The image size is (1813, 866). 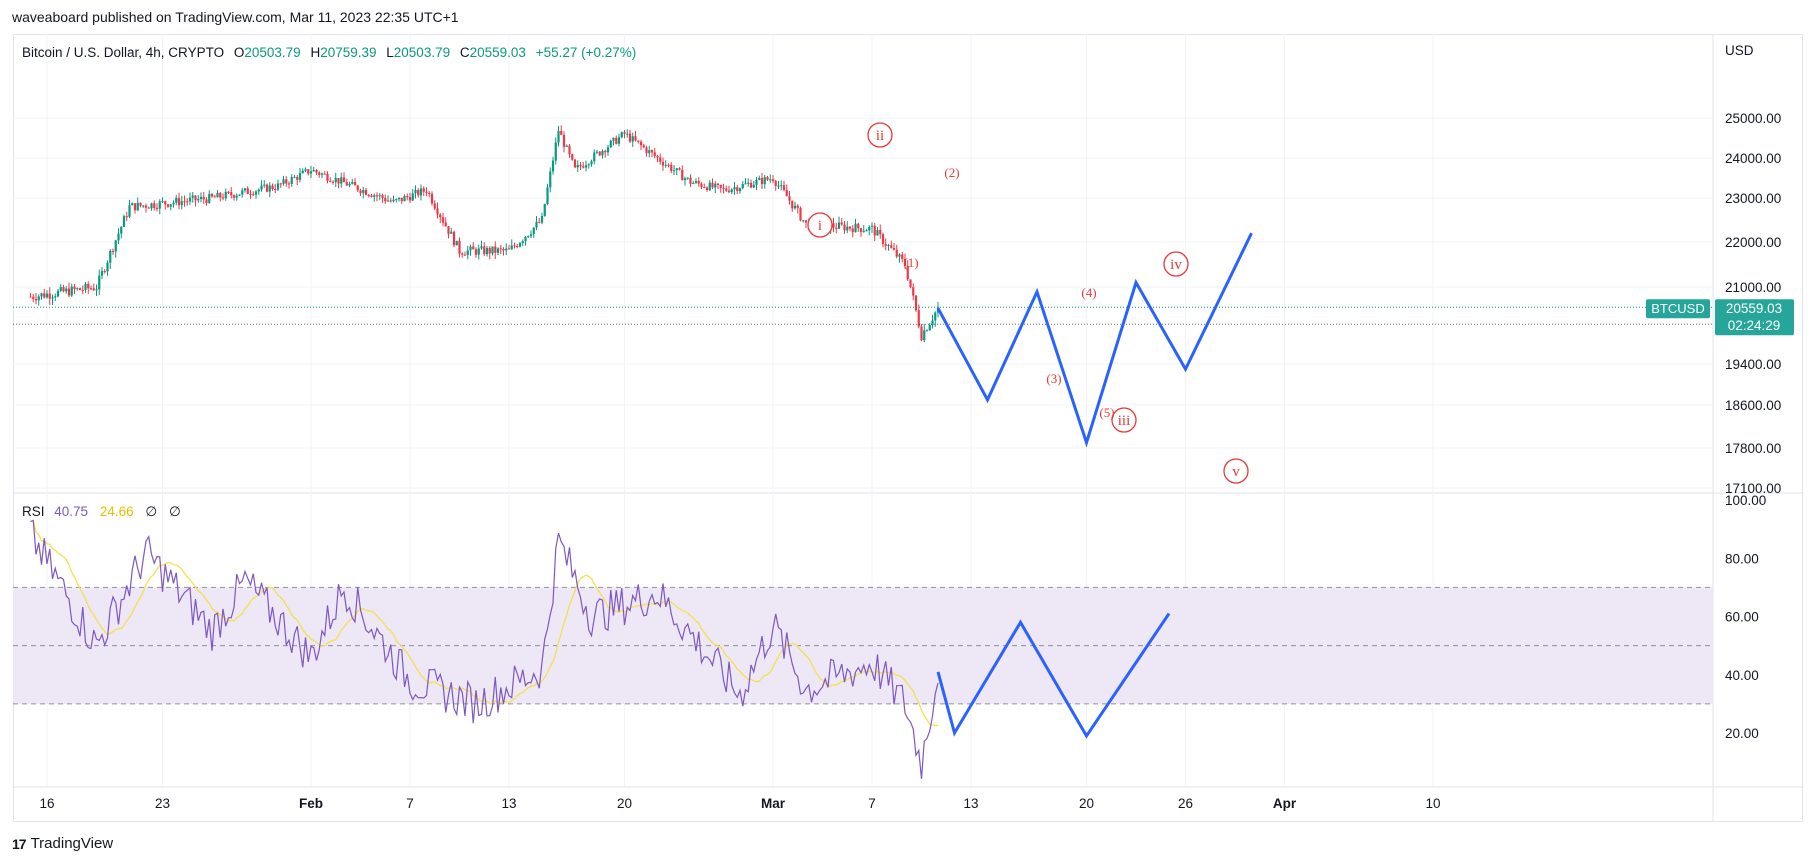 I want to click on price-tick-label: 23000.00, so click(x=1753, y=198).